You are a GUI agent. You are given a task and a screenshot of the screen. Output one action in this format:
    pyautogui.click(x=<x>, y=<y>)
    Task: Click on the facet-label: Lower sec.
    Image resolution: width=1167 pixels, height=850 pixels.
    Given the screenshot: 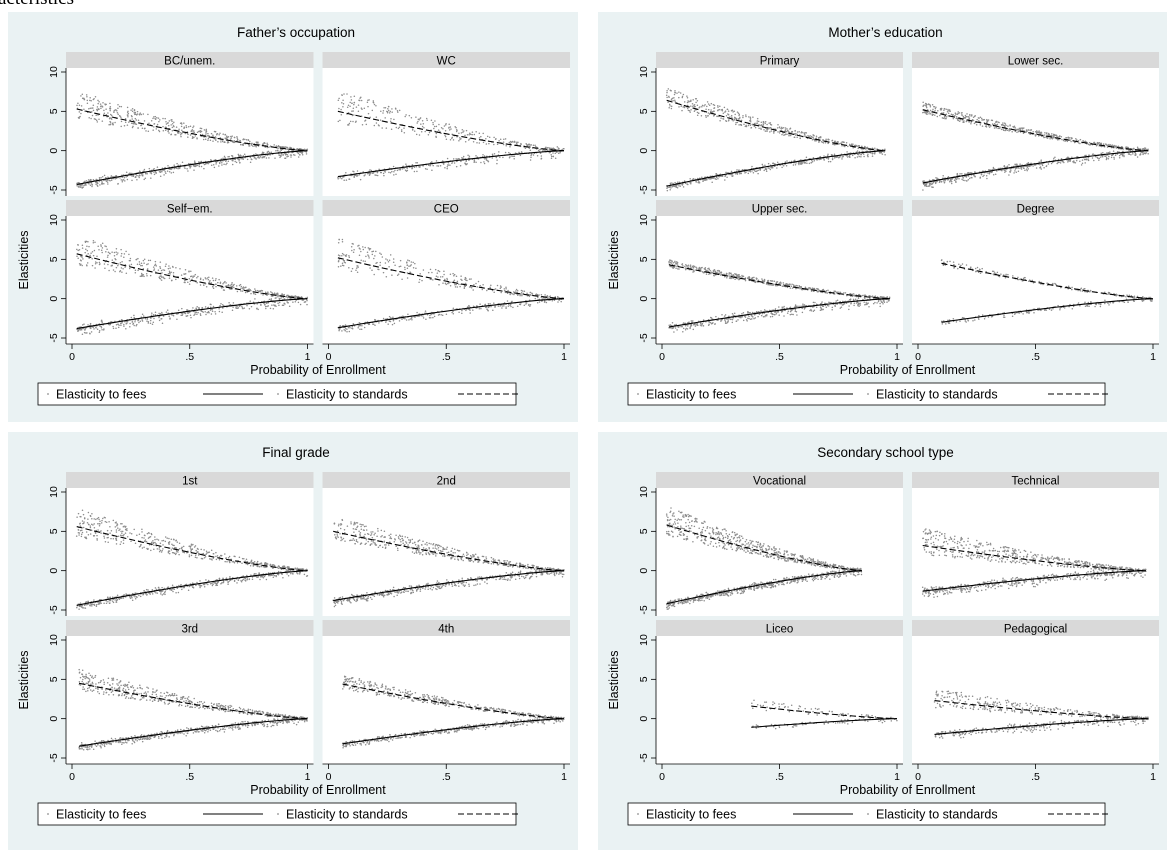 What is the action you would take?
    pyautogui.click(x=1036, y=62)
    